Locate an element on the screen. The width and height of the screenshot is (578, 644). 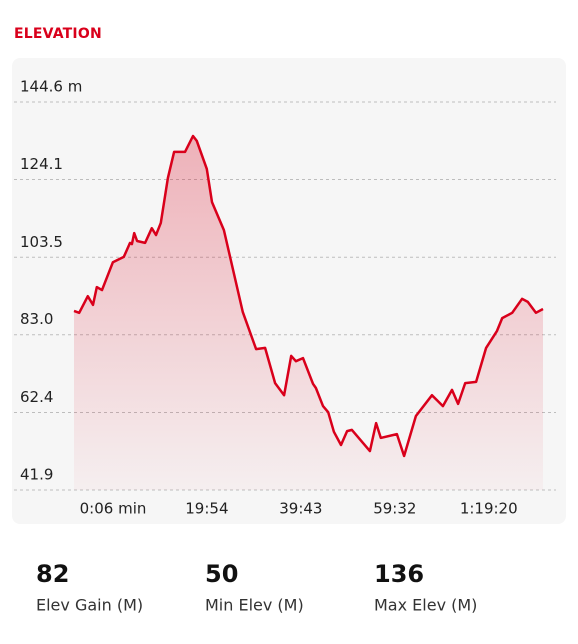
x-tick-label: 1:19:20 is located at coordinates (489, 509).